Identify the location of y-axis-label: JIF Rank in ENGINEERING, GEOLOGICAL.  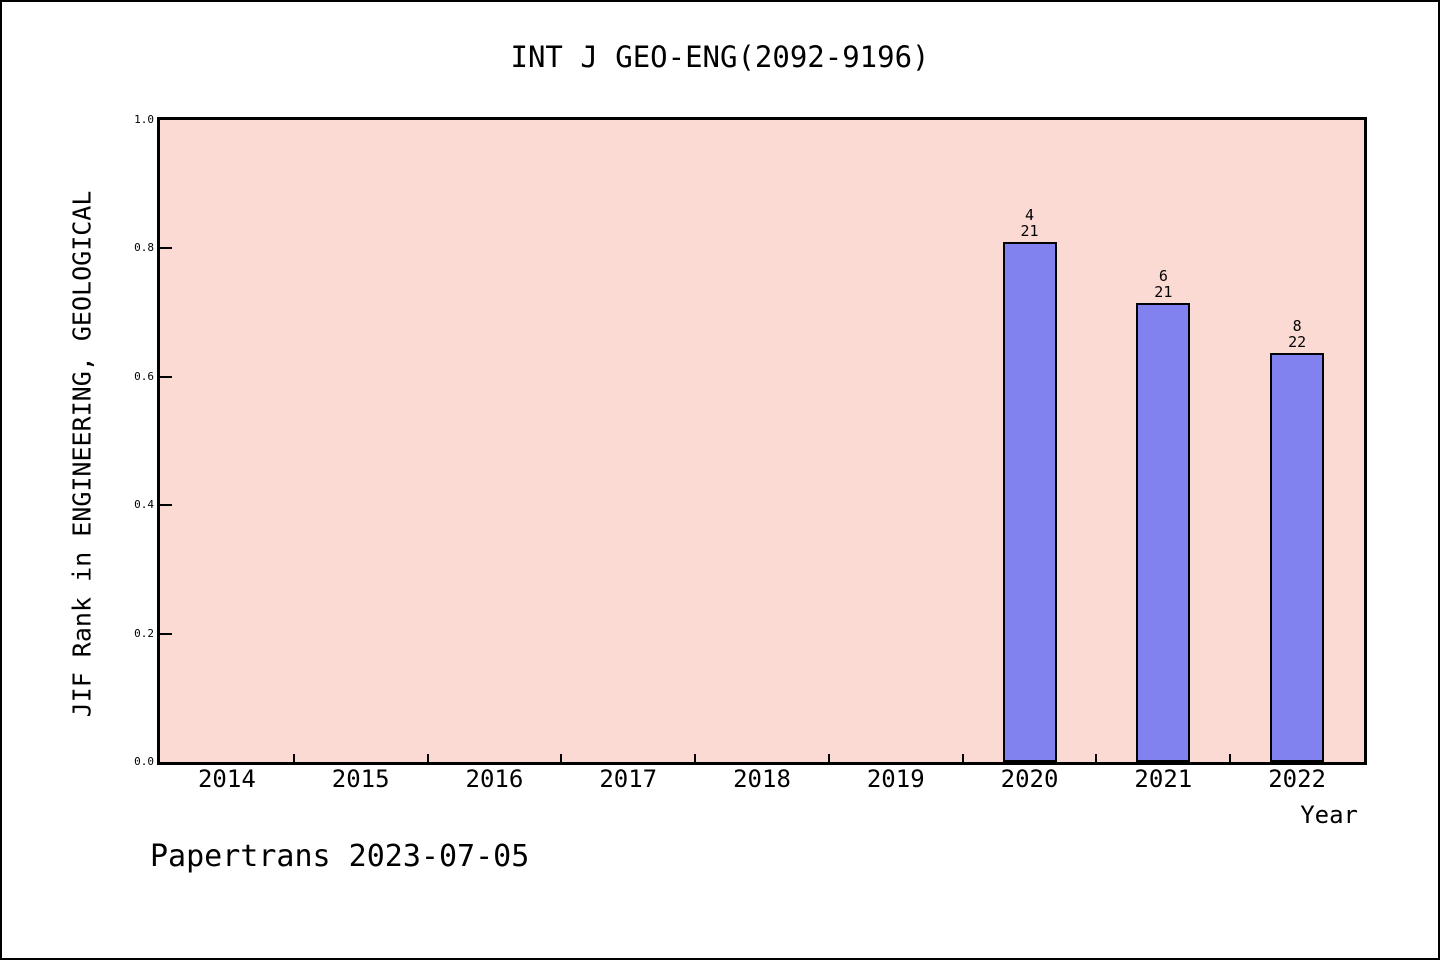
(82, 454).